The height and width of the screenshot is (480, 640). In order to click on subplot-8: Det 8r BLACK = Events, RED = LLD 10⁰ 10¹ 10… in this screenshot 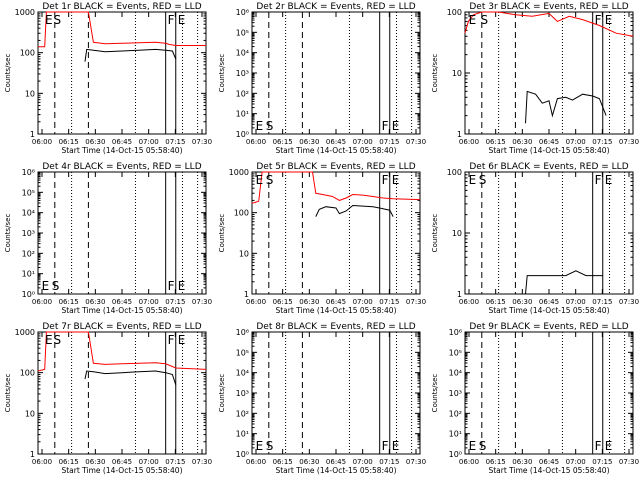, I will do `click(322, 398)`.